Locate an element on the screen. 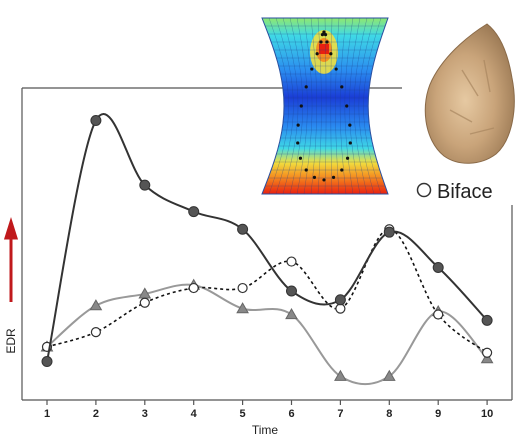  x-tick-label: 10 is located at coordinates (487, 414).